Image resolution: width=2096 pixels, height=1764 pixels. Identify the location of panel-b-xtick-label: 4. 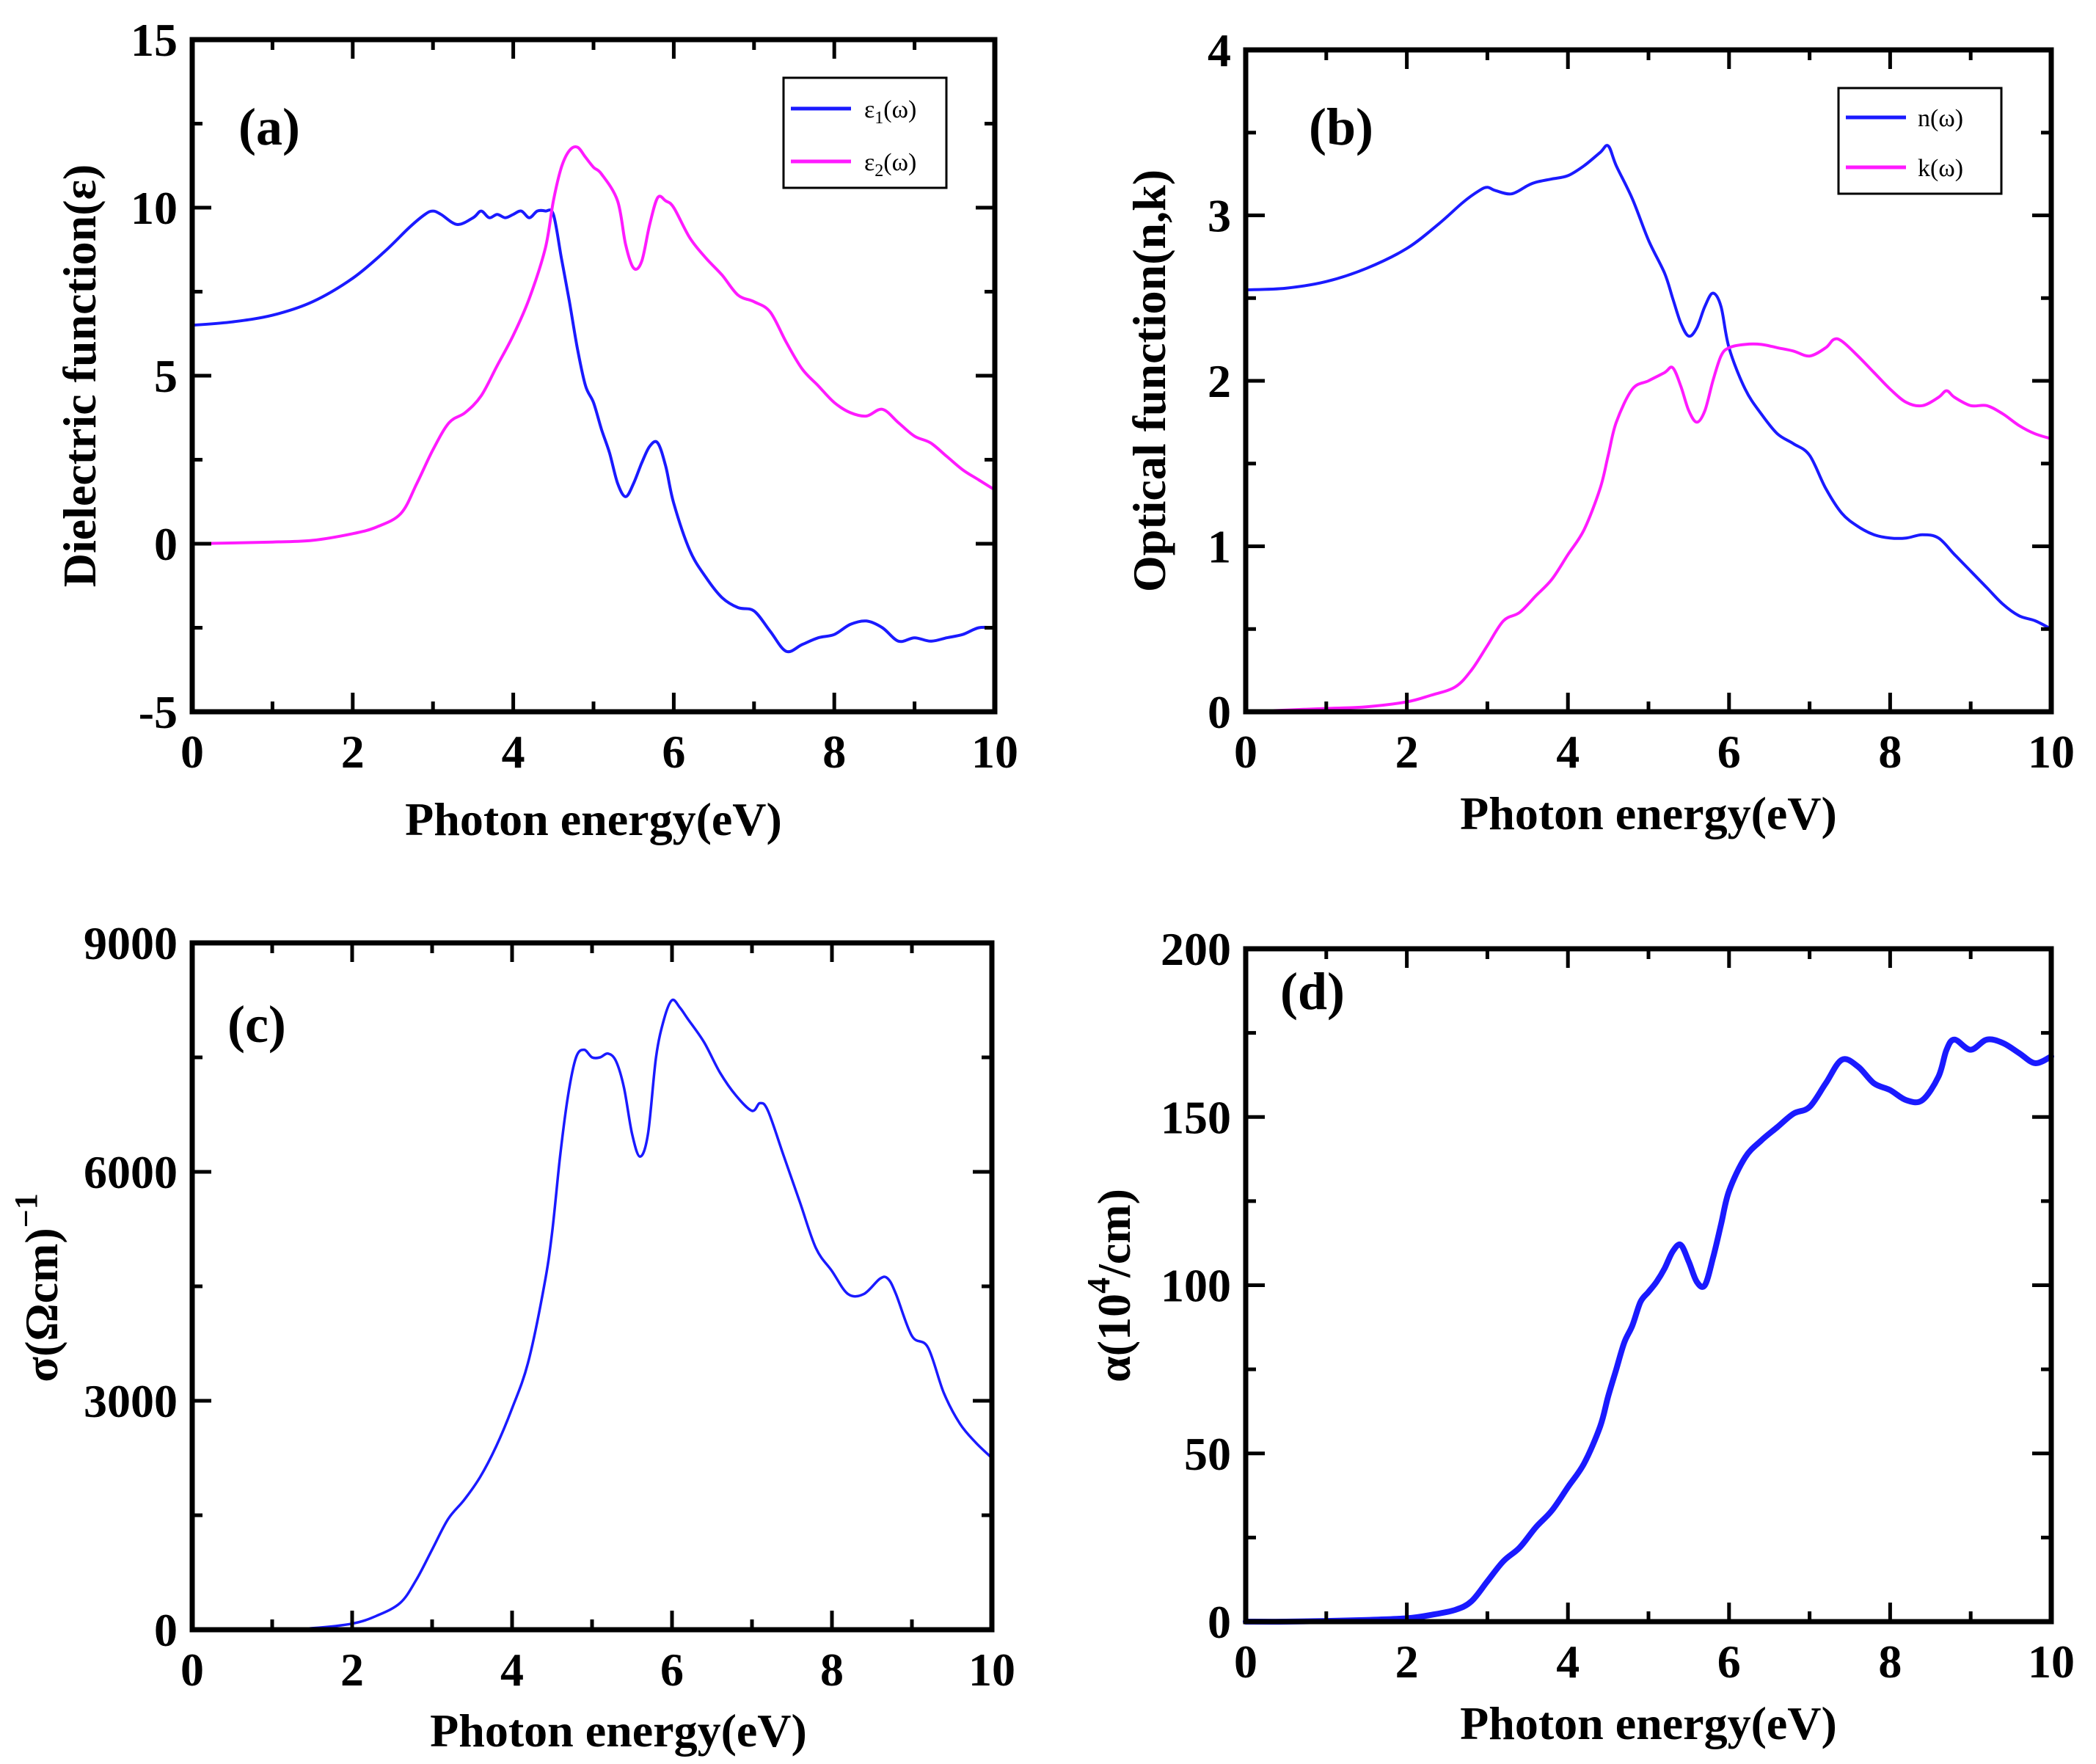
(1568, 752).